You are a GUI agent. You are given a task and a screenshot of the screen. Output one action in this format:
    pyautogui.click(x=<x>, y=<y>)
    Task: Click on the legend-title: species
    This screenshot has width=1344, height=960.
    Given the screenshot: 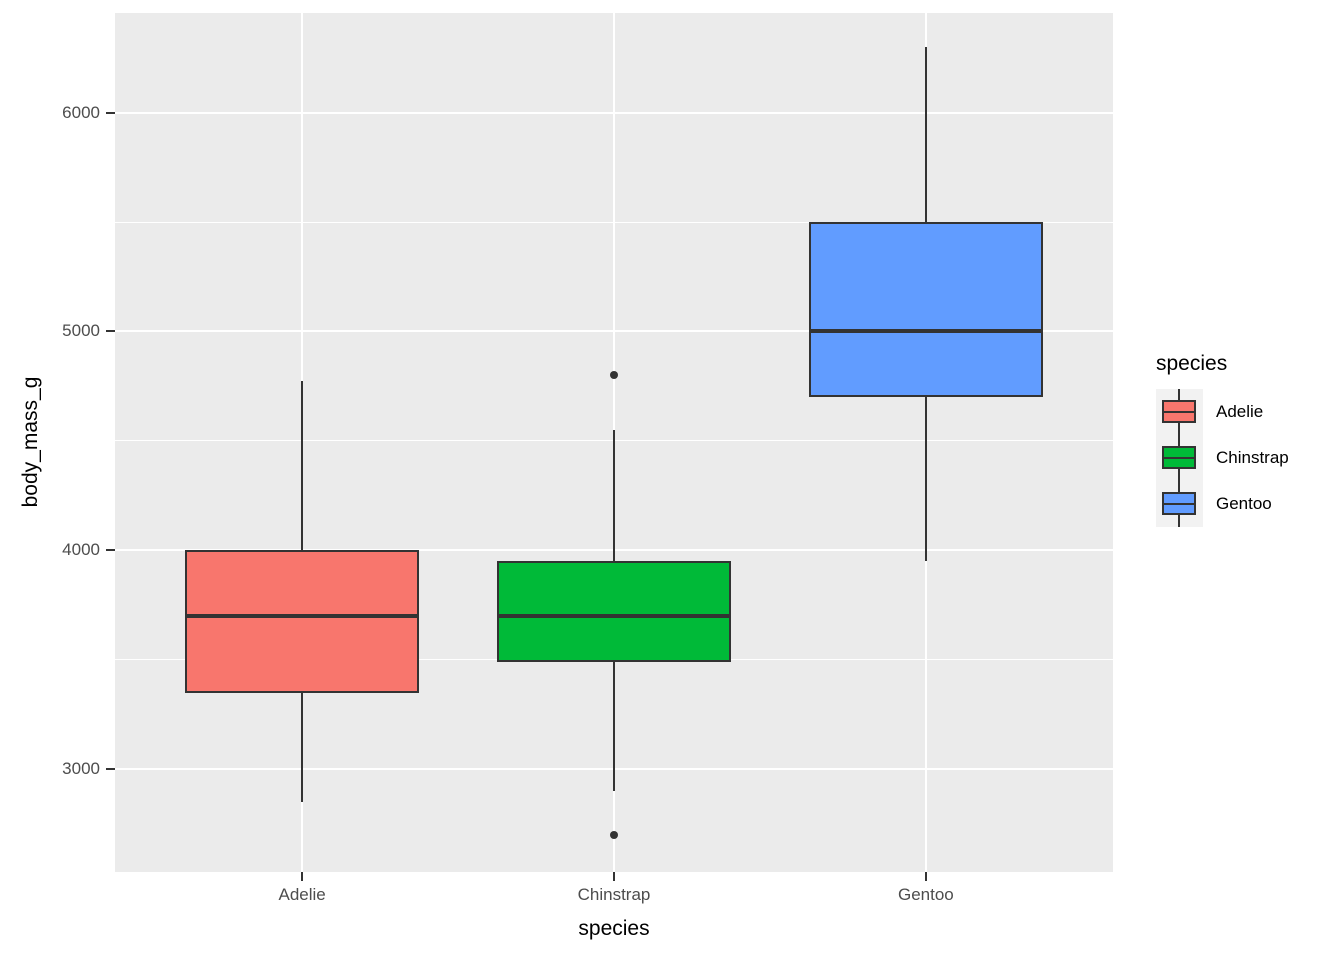 What is the action you would take?
    pyautogui.click(x=1192, y=363)
    